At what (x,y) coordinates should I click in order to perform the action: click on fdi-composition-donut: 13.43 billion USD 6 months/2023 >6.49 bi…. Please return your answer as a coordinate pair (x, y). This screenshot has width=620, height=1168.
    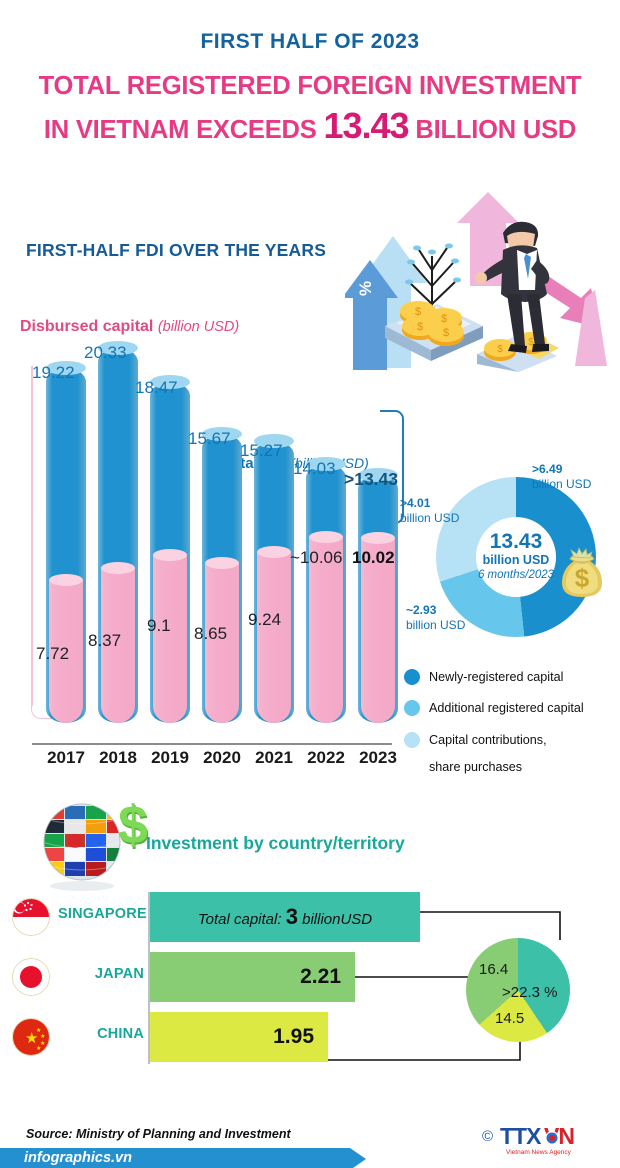
    Looking at the image, I should click on (510, 557).